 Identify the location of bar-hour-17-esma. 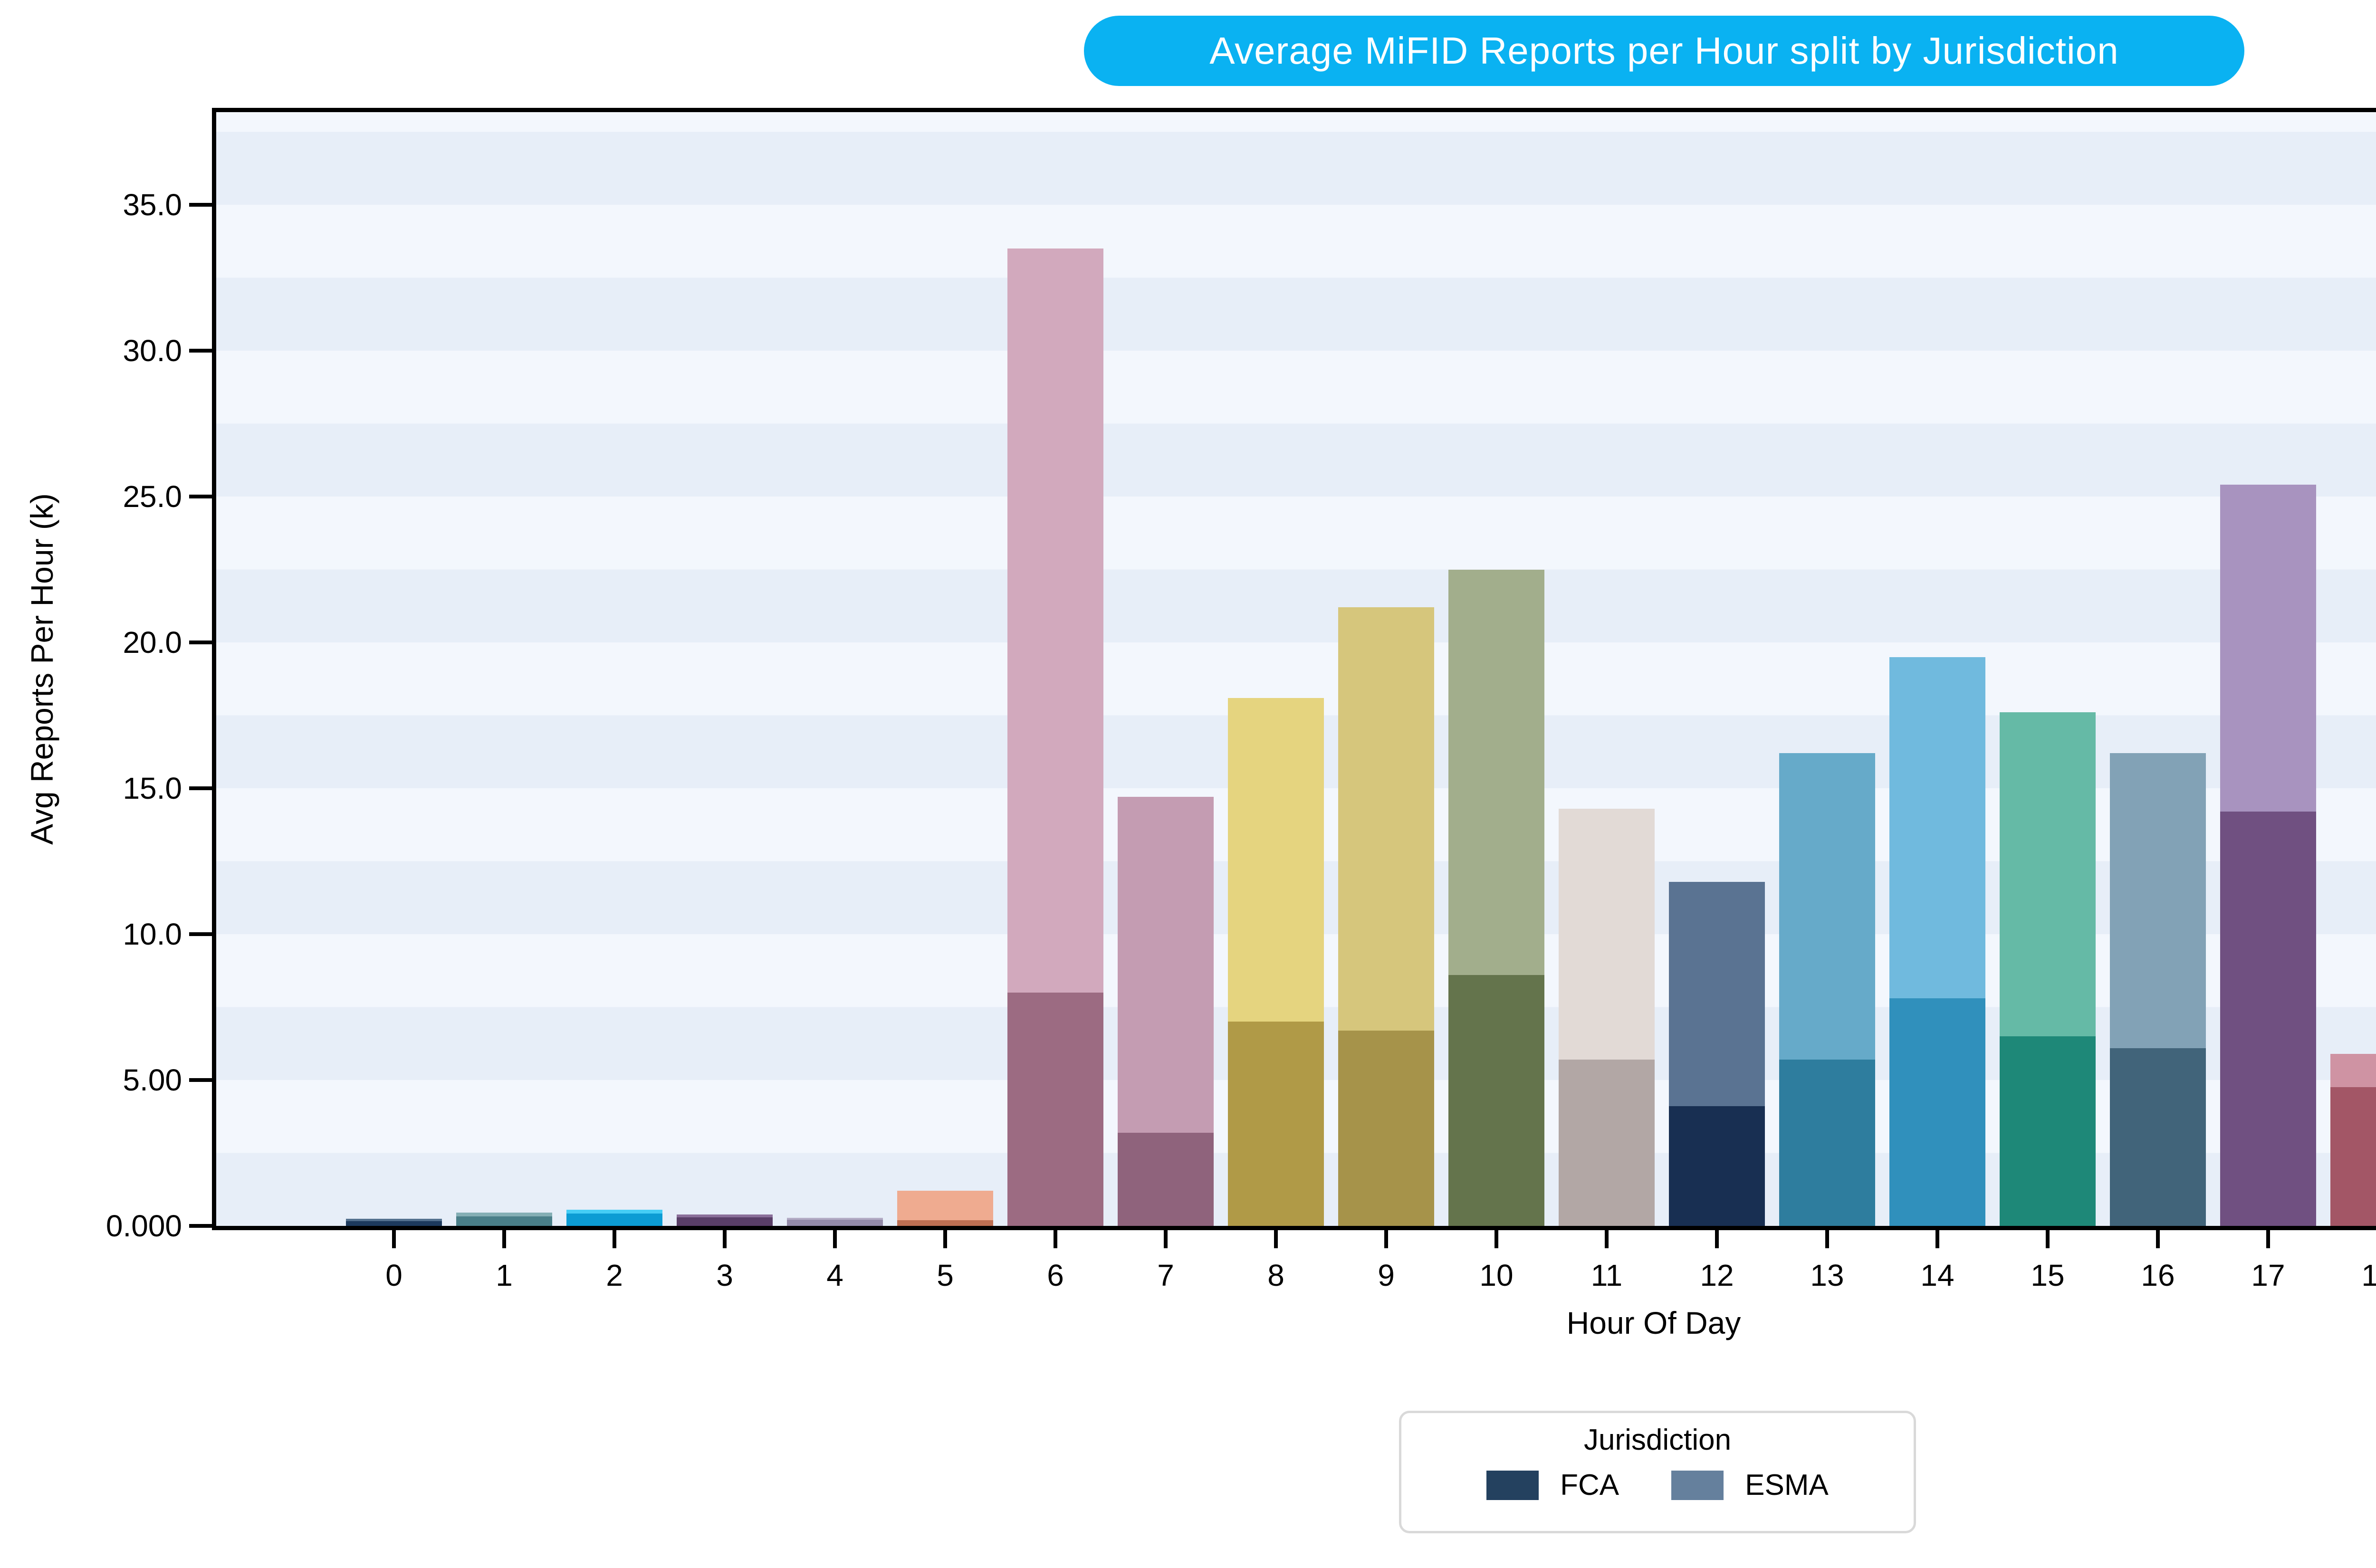
(2268, 649).